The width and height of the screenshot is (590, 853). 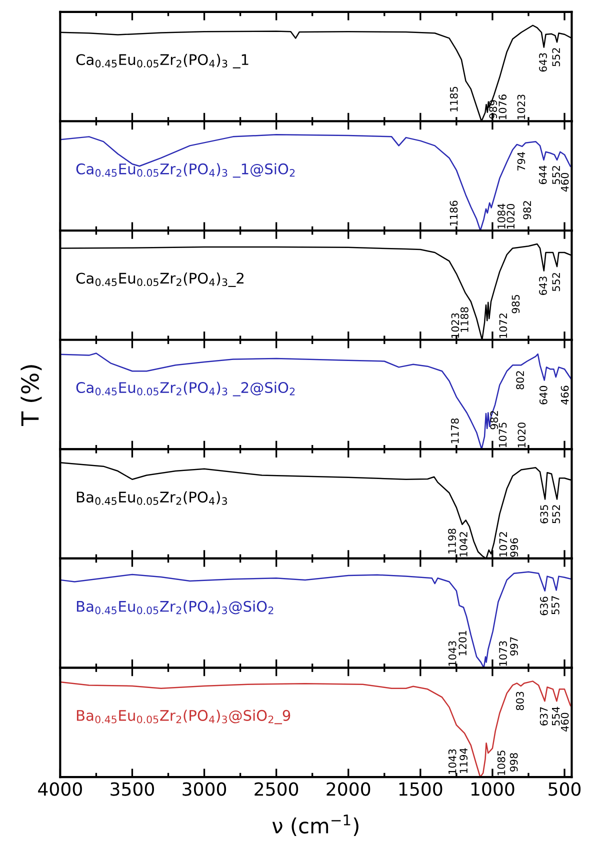 I want to click on annotation: 1186, so click(x=454, y=213).